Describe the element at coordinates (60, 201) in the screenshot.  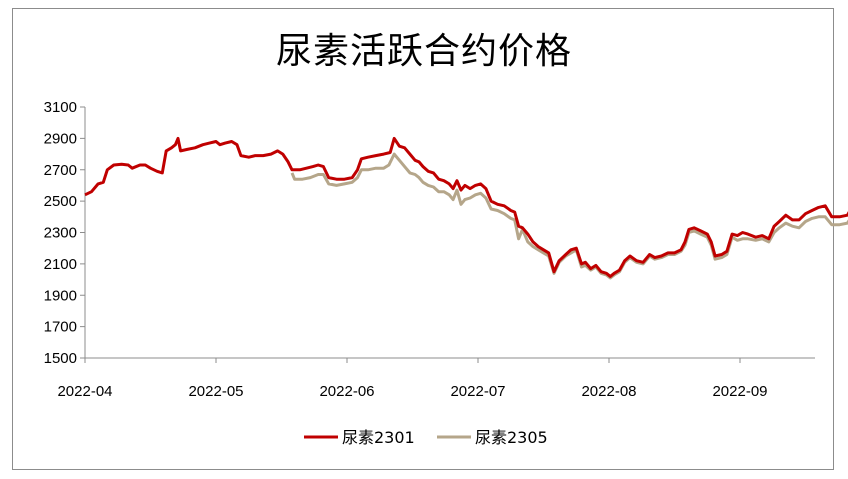
I see `y-tick-label: 2500` at that location.